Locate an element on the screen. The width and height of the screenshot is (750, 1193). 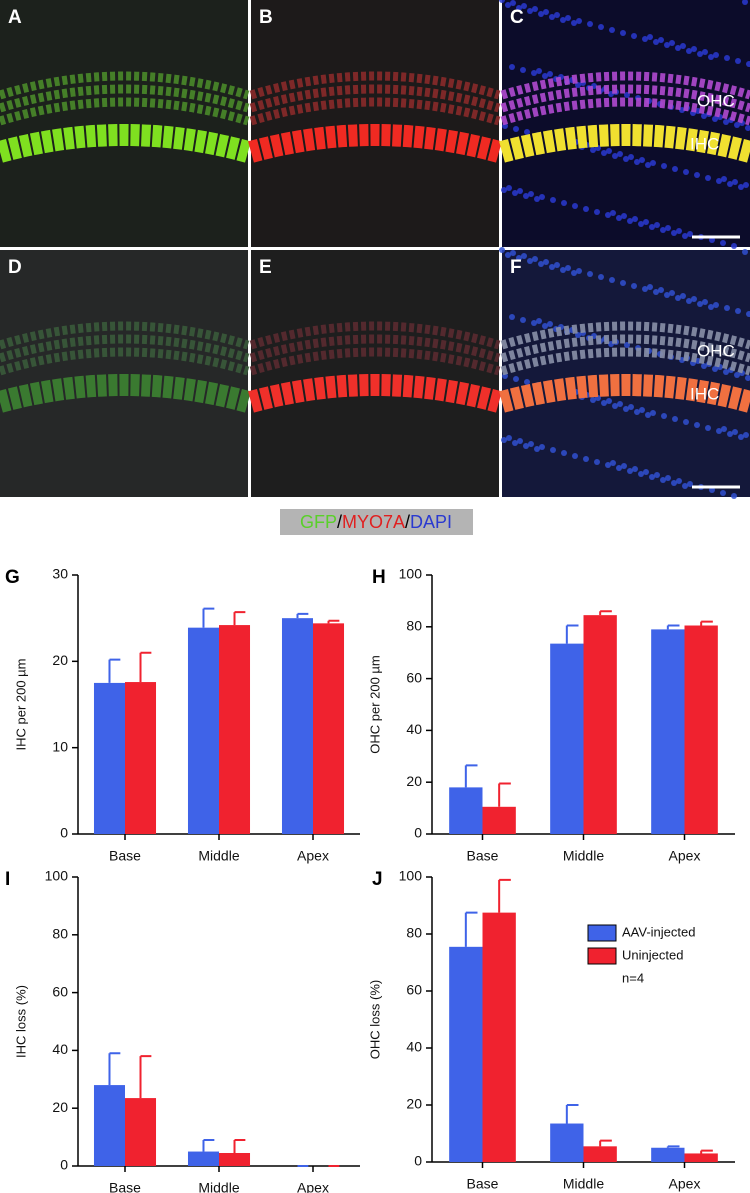
stain-legend: GFP/MYO7A/DAPI is located at coordinates (376, 522).